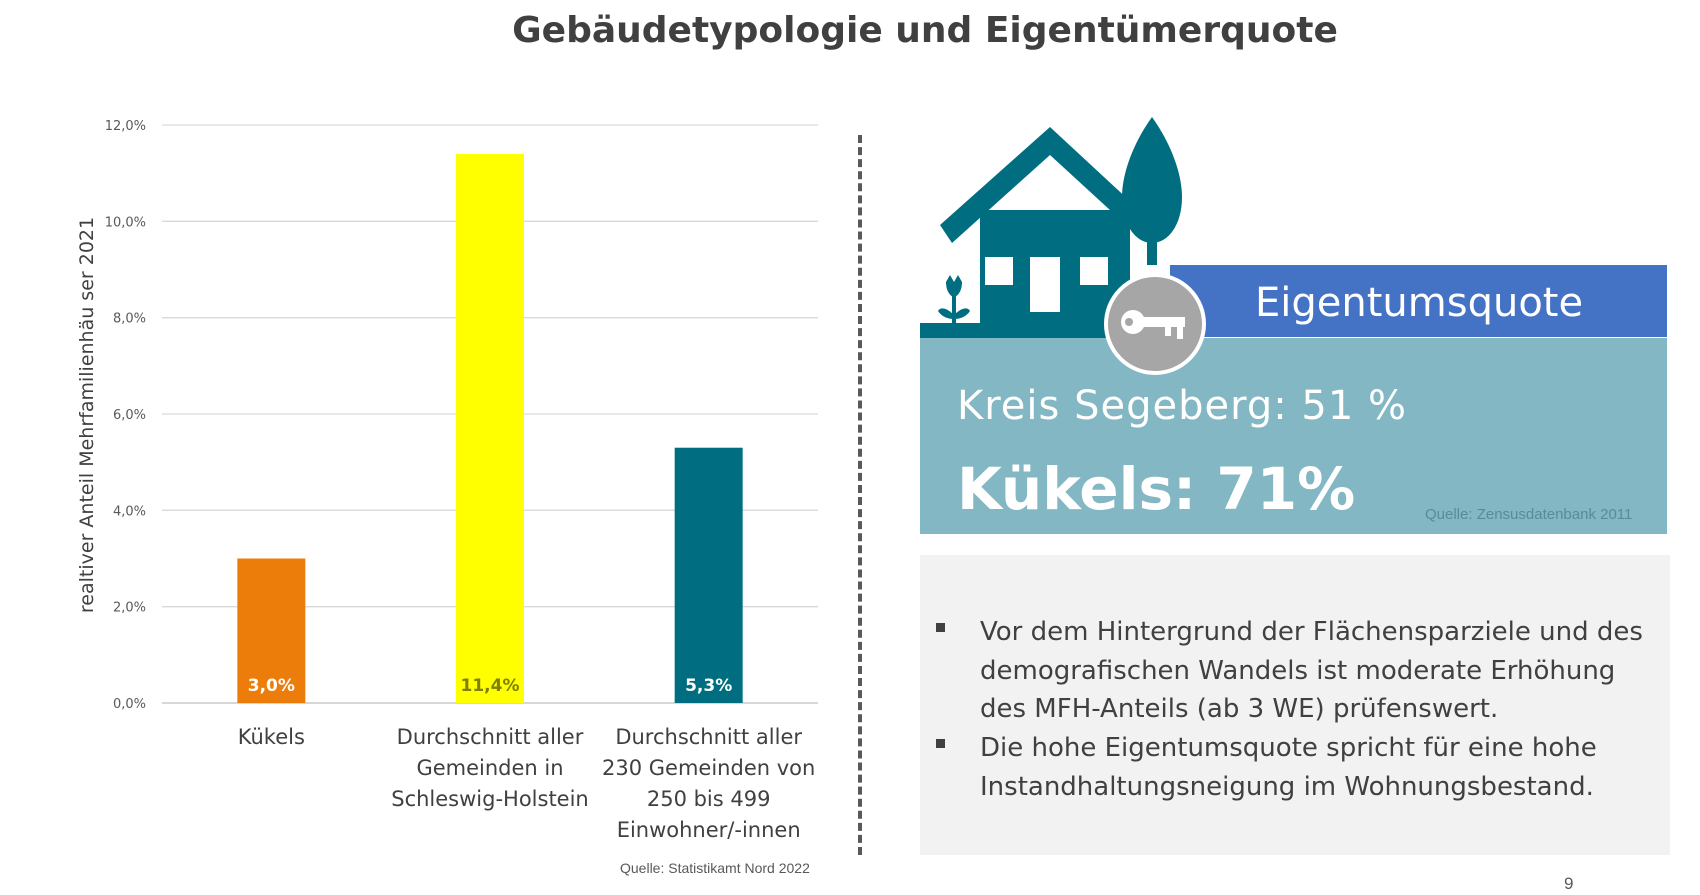  What do you see at coordinates (1182, 406) in the screenshot?
I see `quota-kreis-segeberg: Kreis Segeberg: 51 %` at bounding box center [1182, 406].